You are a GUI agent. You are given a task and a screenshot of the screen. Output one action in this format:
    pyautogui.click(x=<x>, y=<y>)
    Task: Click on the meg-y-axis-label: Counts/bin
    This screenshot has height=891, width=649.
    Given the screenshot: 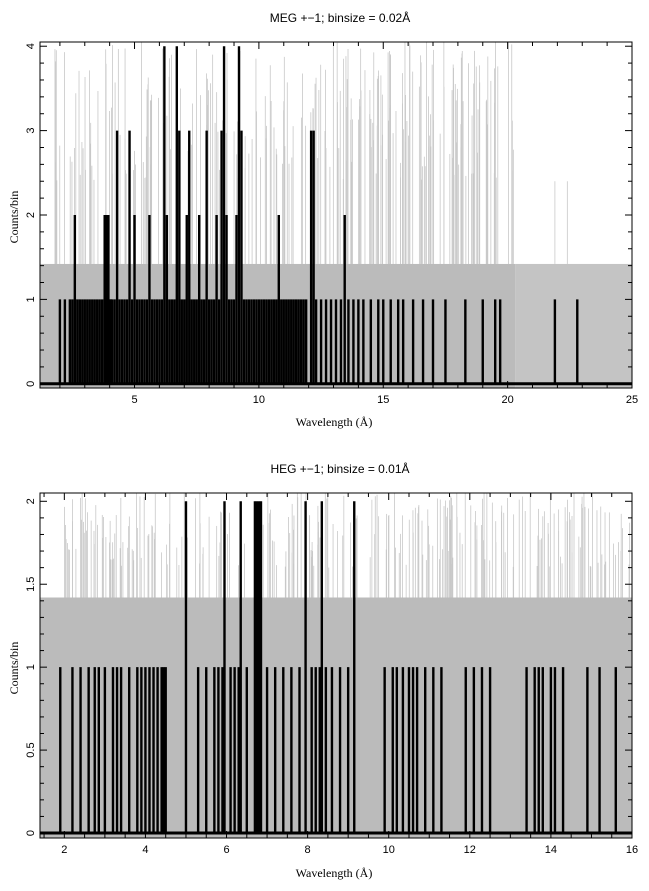 What is the action you would take?
    pyautogui.click(x=14, y=217)
    